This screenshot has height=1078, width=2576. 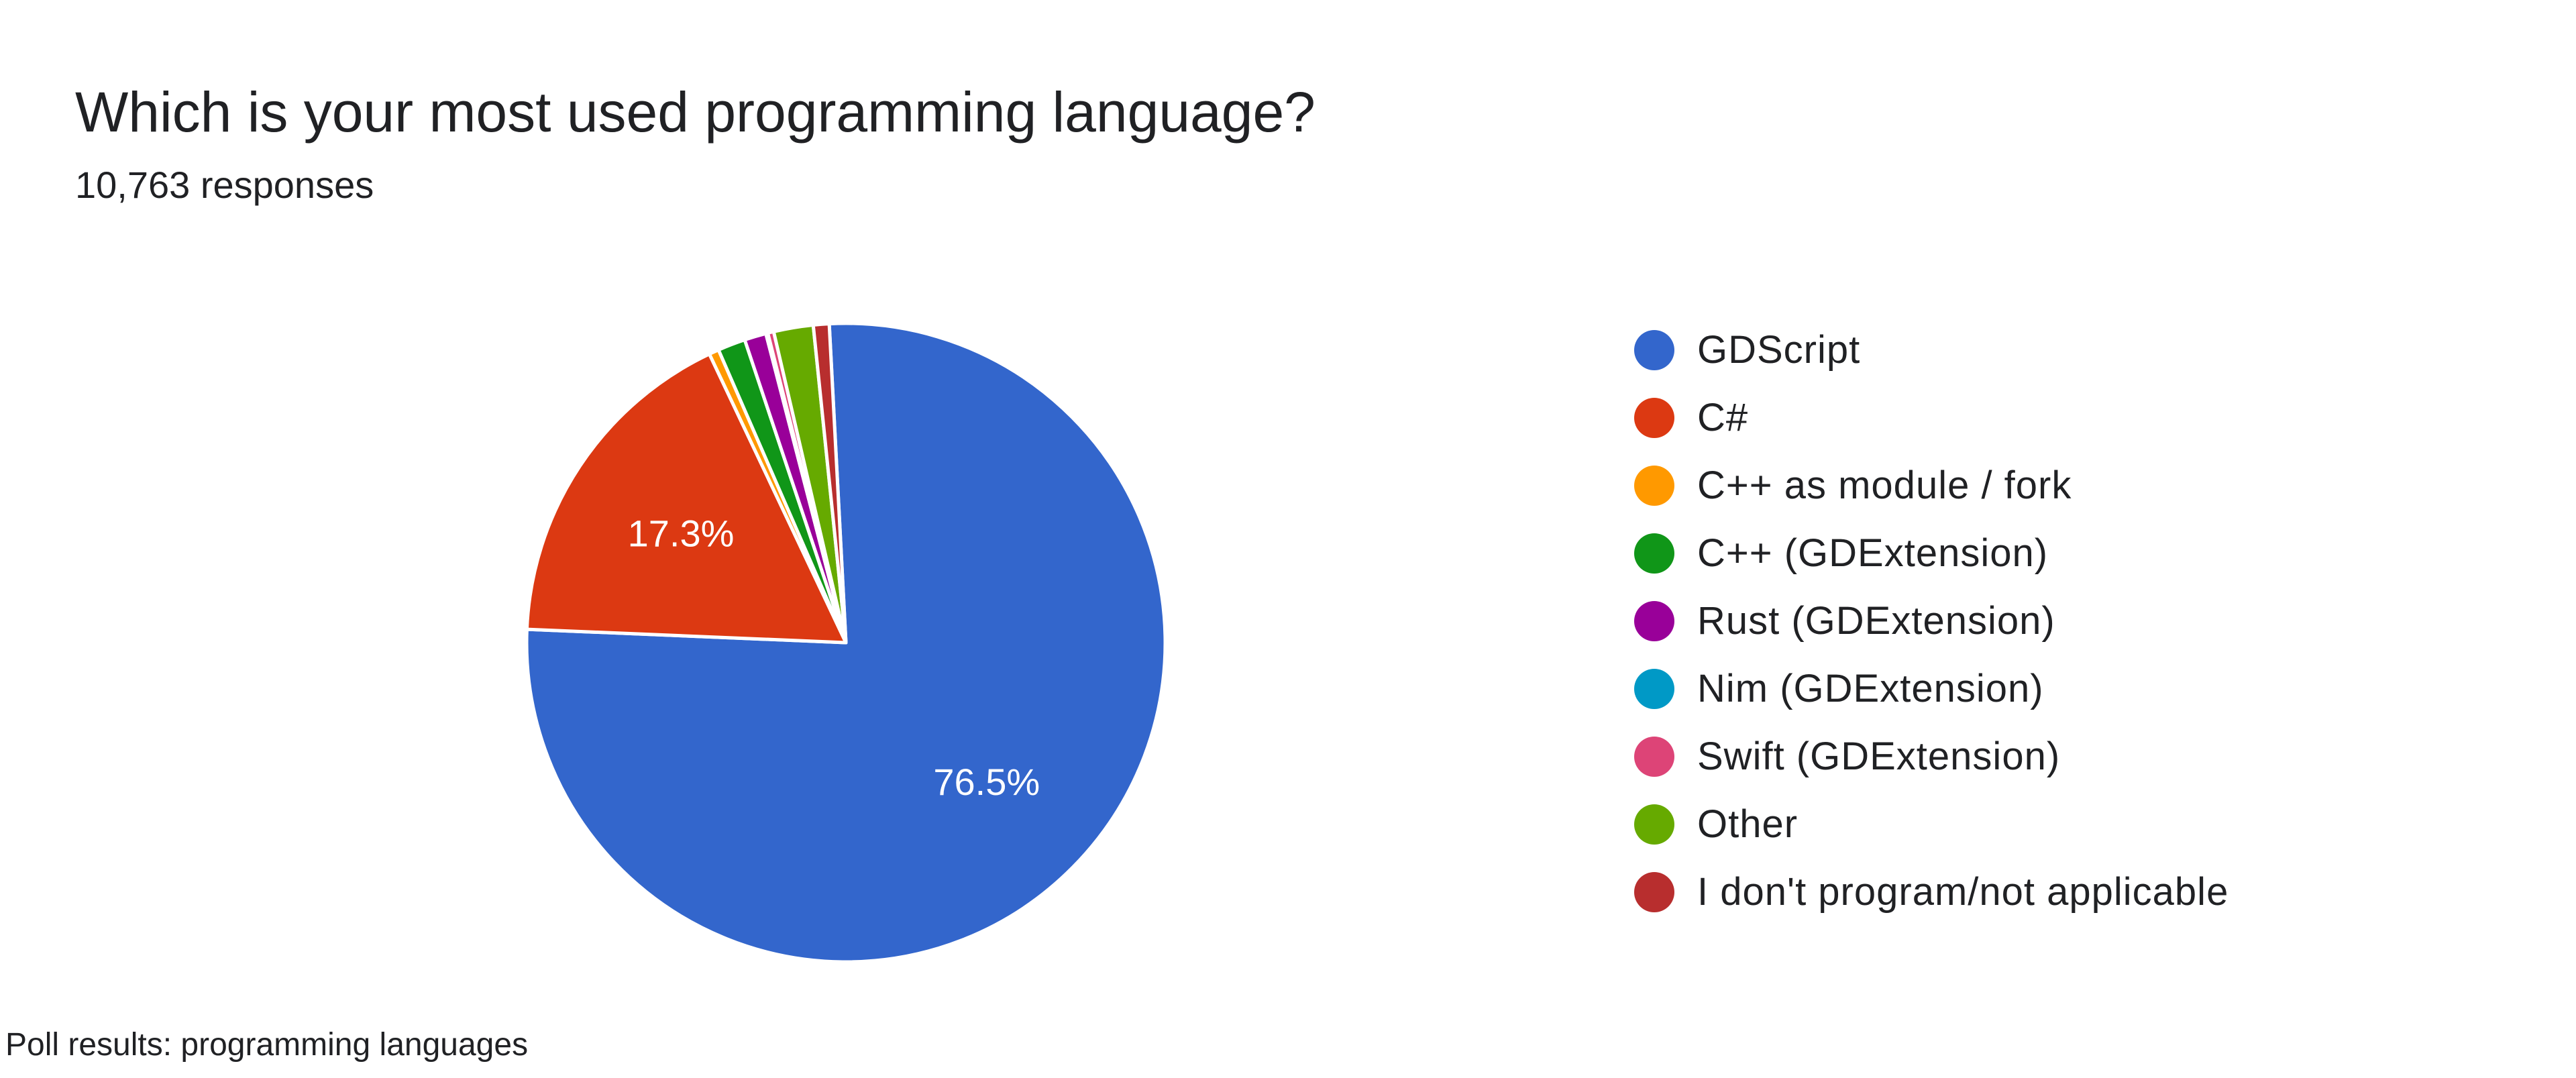 I want to click on legend-item: C++ as module / fork, so click(x=1931, y=485).